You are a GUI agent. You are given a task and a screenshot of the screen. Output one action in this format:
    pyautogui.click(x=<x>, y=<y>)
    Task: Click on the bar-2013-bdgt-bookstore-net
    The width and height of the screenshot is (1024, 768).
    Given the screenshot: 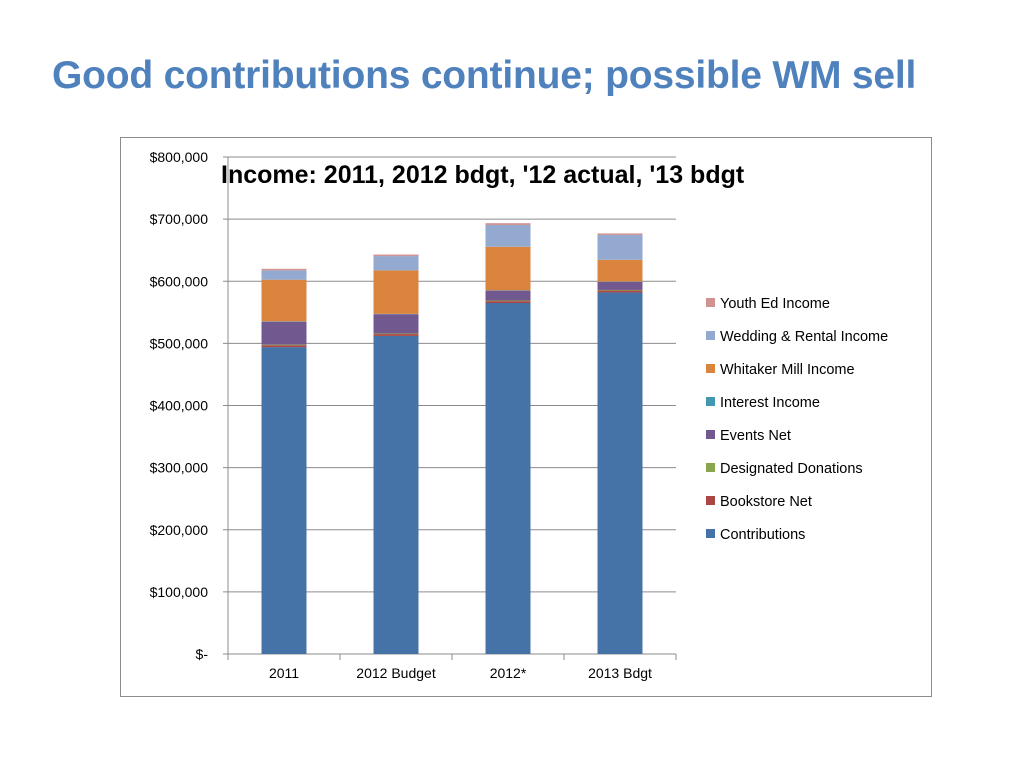 What is the action you would take?
    pyautogui.click(x=620, y=291)
    